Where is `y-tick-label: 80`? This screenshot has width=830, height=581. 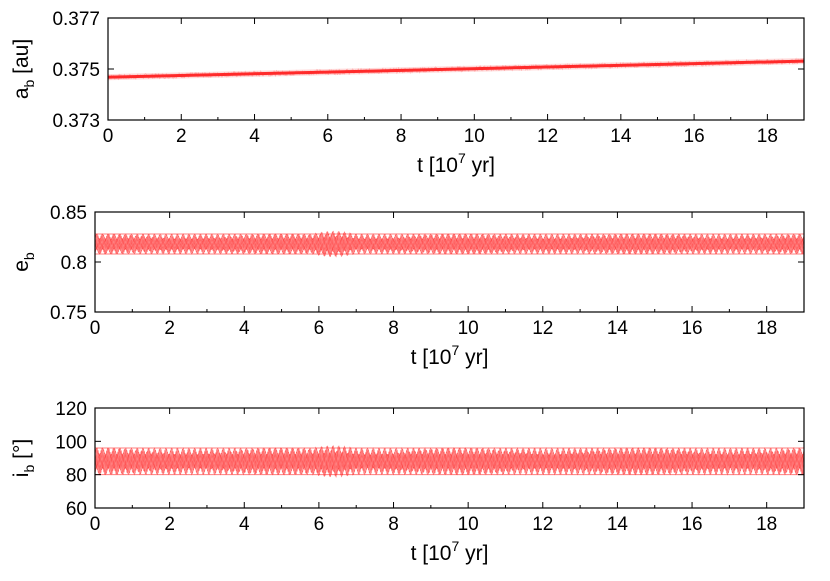 y-tick-label: 80 is located at coordinates (76, 476).